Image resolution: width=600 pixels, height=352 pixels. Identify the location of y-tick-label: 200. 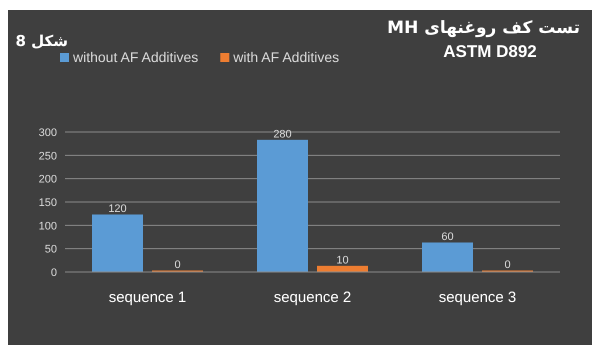
(47, 180).